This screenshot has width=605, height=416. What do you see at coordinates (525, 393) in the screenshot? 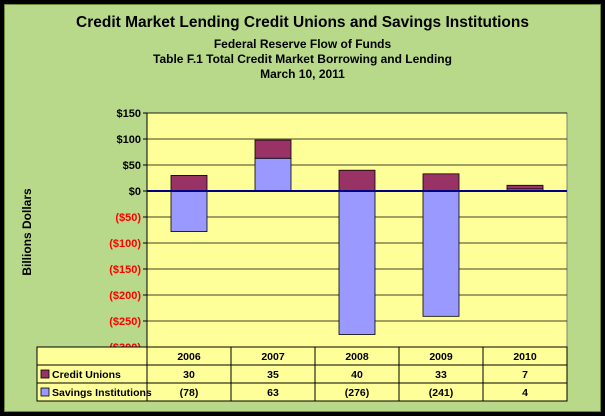
I see `table-value-1-2010: 4` at bounding box center [525, 393].